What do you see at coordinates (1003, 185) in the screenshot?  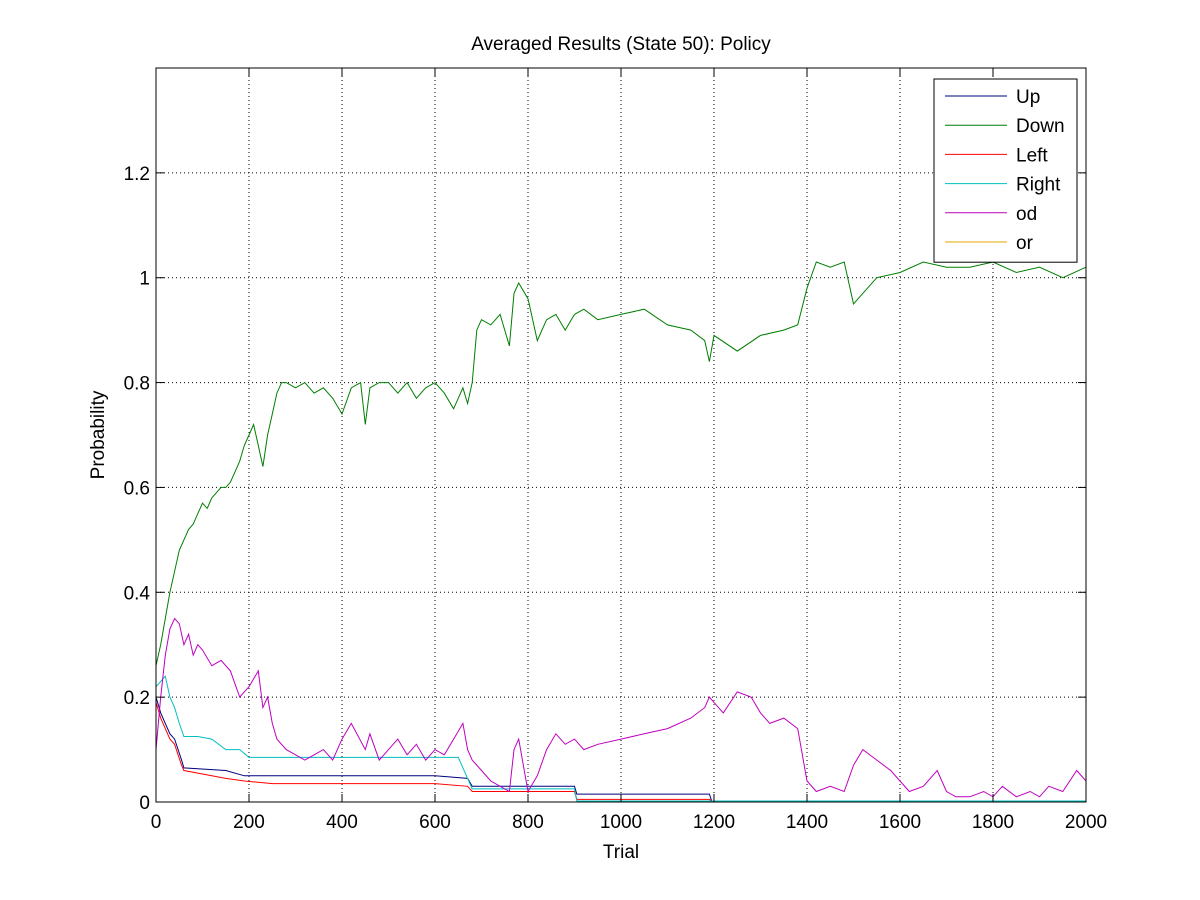 I see `legend-item-right: Right` at bounding box center [1003, 185].